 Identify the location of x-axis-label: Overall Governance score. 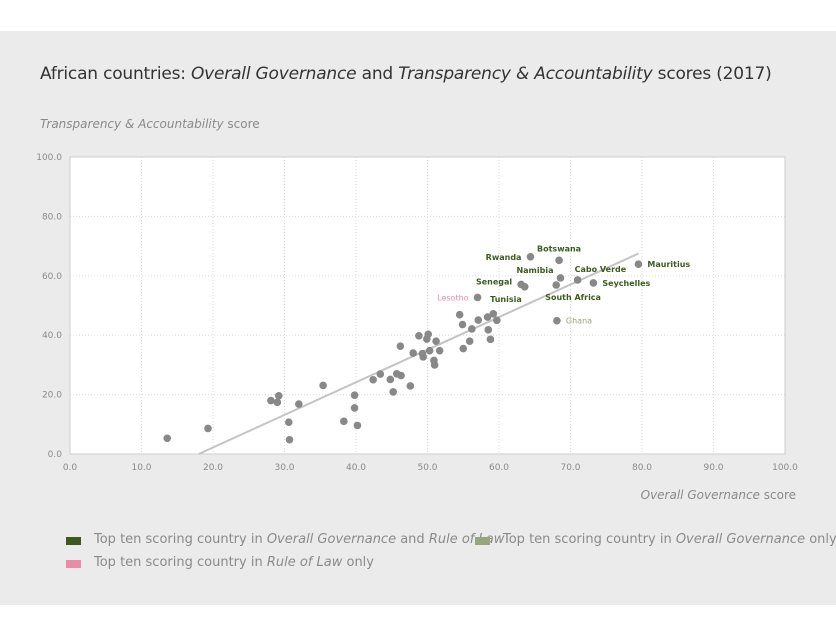
(718, 495).